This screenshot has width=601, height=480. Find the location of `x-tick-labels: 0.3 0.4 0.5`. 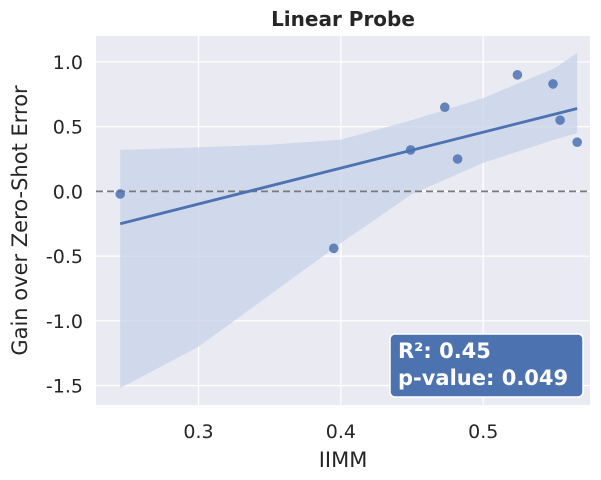

x-tick-labels: 0.3 0.4 0.5 is located at coordinates (340, 432).